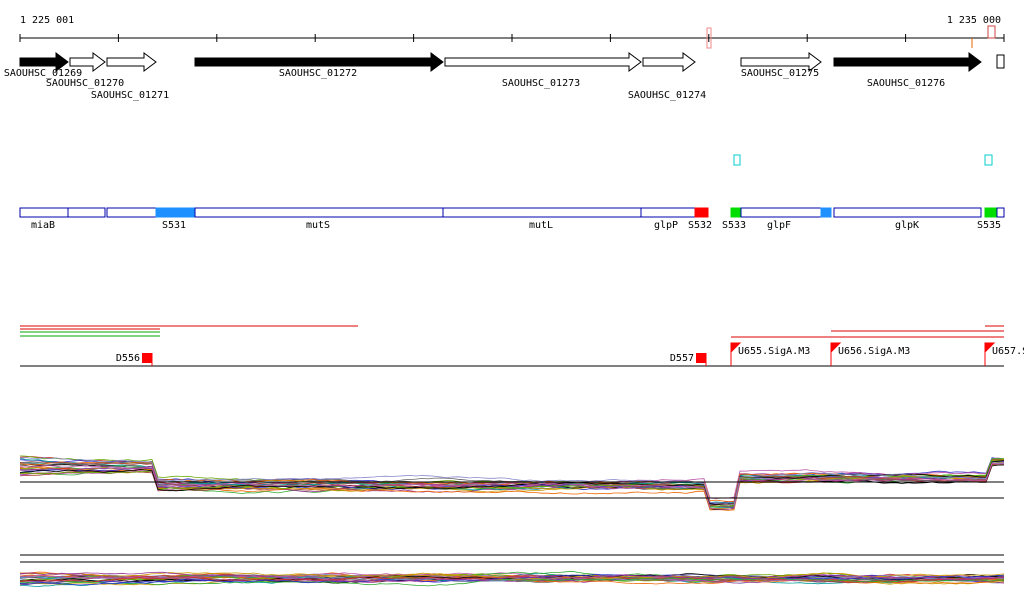 Image resolution: width=1024 pixels, height=611 pixels. What do you see at coordinates (780, 73) in the screenshot?
I see `gene-label: SAOUHSC_01275` at bounding box center [780, 73].